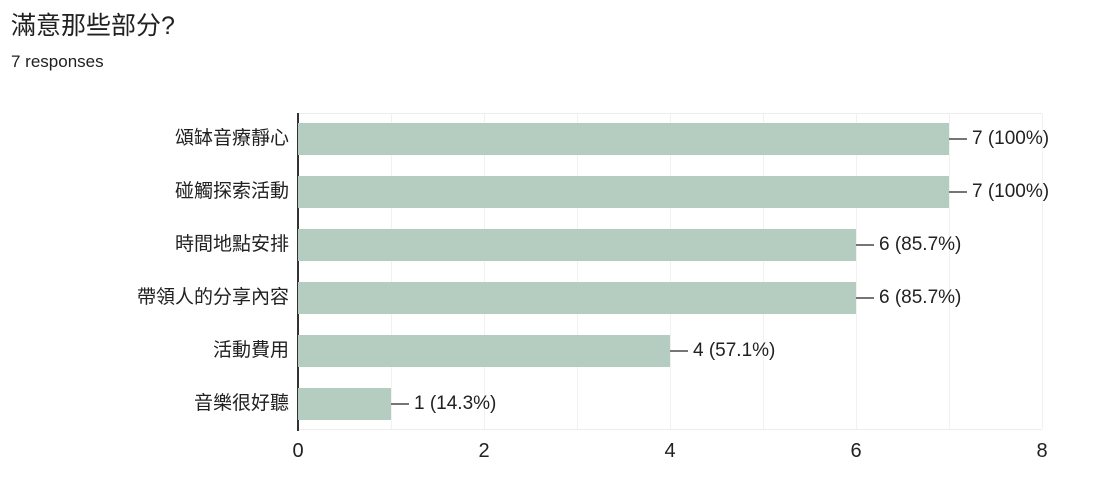  What do you see at coordinates (212, 297) in the screenshot?
I see `category-label: 帶領人的分享內容` at bounding box center [212, 297].